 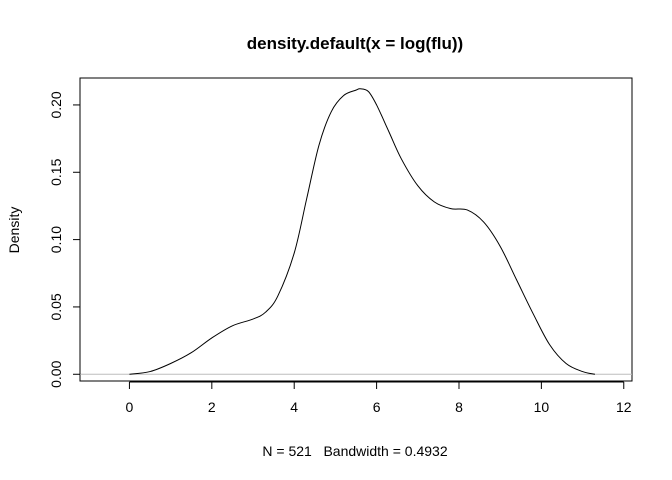 I want to click on x-tick-label: 8, so click(x=459, y=407).